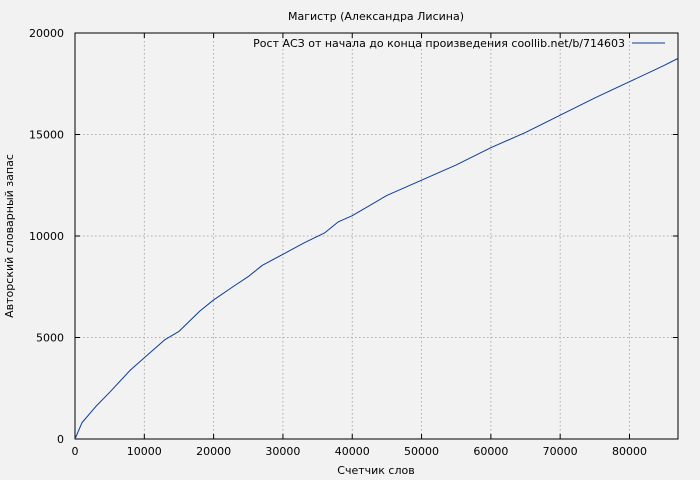 Image resolution: width=700 pixels, height=480 pixels. Describe the element at coordinates (490, 451) in the screenshot. I see `x-tick-label: 60000` at that location.